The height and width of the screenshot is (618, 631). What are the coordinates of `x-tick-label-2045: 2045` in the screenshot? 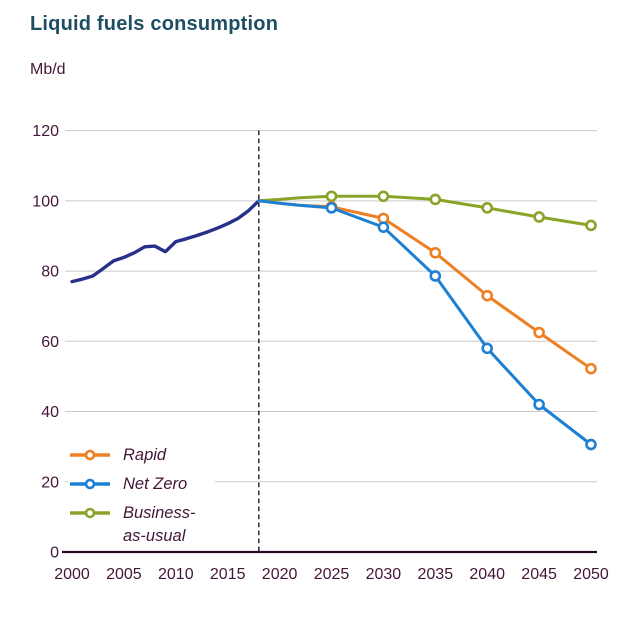 It's located at (539, 574).